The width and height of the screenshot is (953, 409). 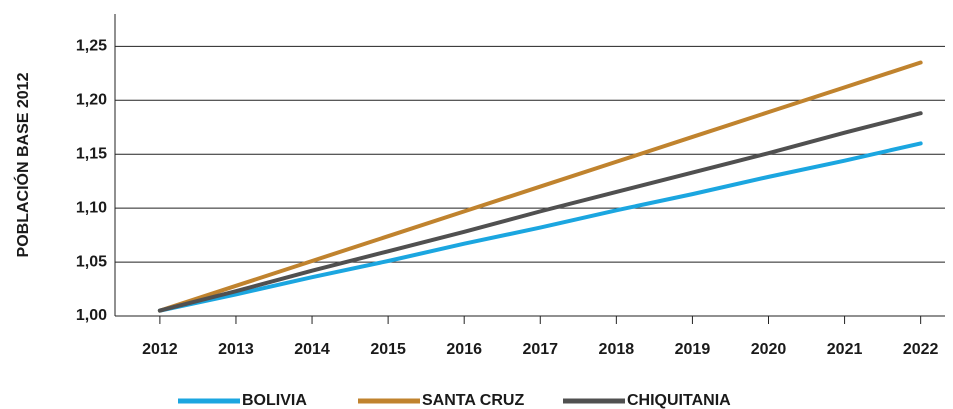 I want to click on y-tick-label: 1,15, so click(x=91, y=153).